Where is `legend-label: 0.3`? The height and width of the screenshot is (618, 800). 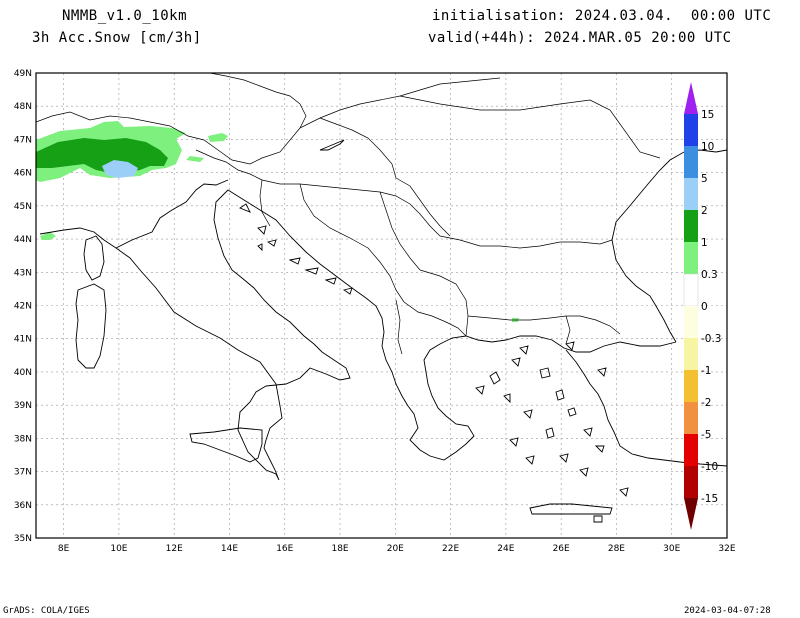
legend-label: 0.3 is located at coordinates (709, 275).